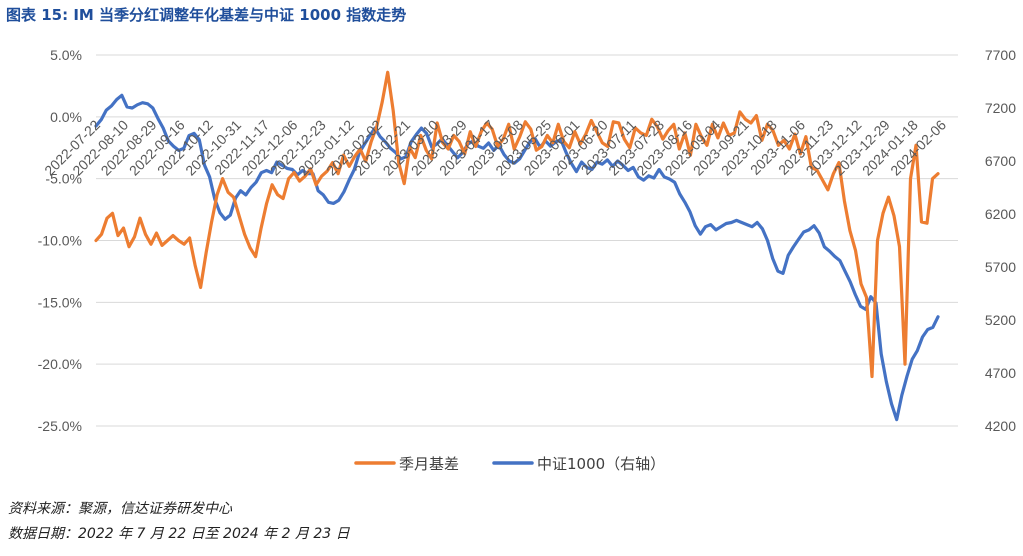 Image resolution: width=1023 pixels, height=556 pixels. What do you see at coordinates (1000, 161) in the screenshot?
I see `right-tick-label: 6700` at bounding box center [1000, 161].